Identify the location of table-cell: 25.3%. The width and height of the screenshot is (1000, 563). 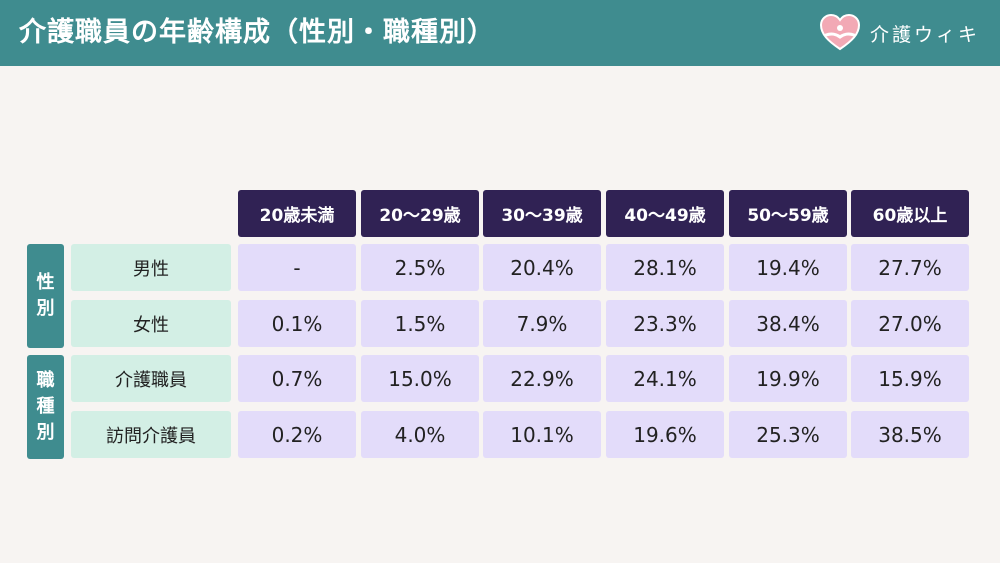
(788, 434).